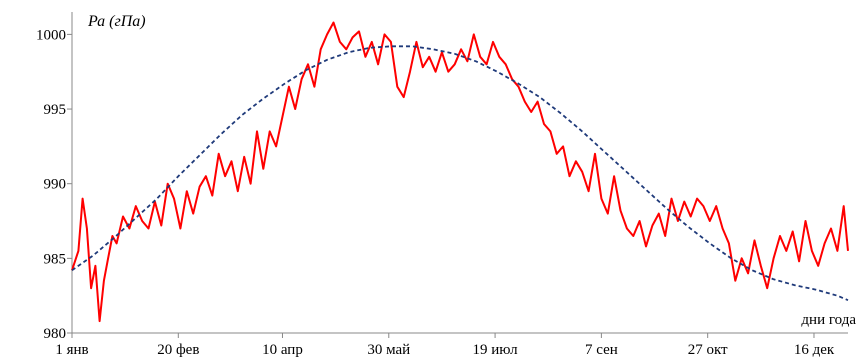 Image resolution: width=861 pixels, height=361 pixels. I want to click on x-tick-label: 16 дек, so click(814, 350).